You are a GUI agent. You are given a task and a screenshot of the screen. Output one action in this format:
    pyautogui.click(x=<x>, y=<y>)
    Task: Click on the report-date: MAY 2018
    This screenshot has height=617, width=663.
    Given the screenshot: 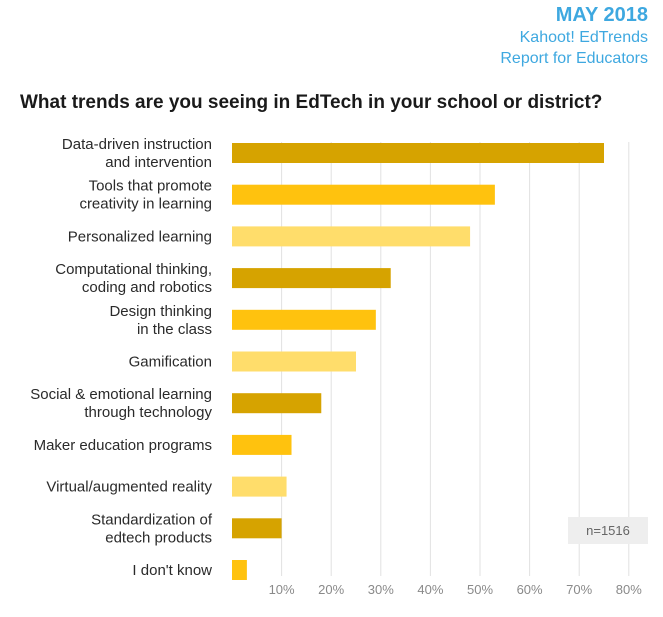 What is the action you would take?
    pyautogui.click(x=601, y=15)
    